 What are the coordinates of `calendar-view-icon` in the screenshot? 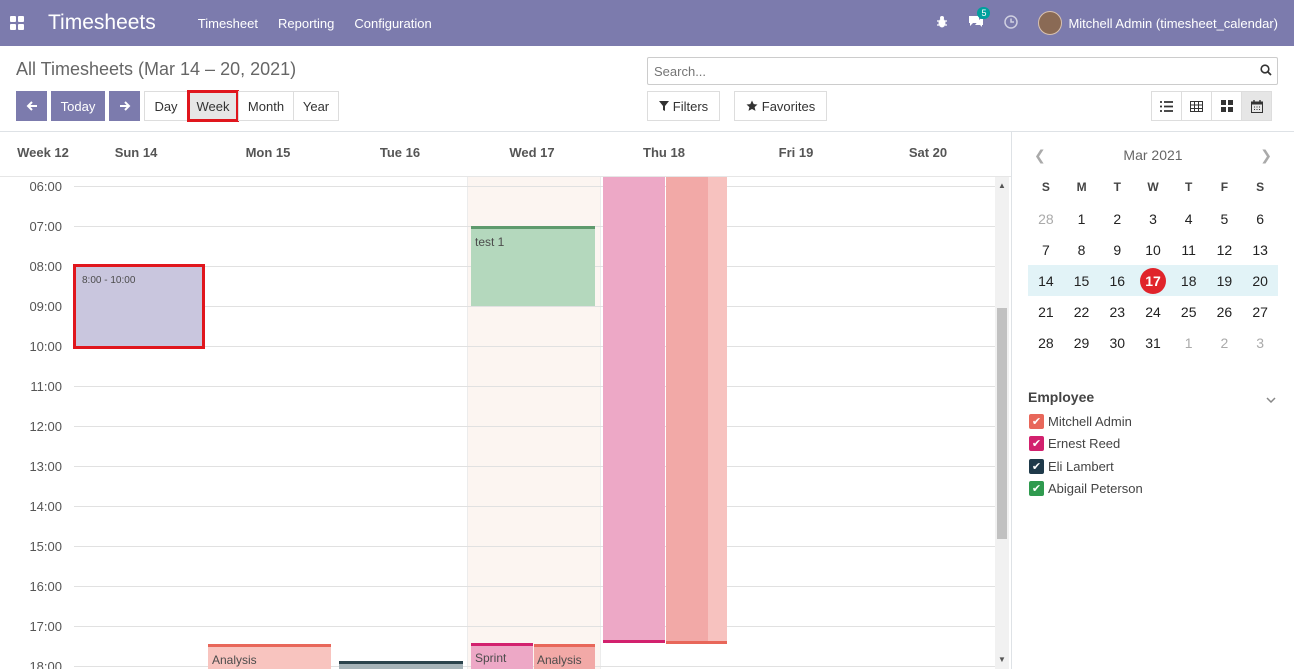 It's located at (1256, 106).